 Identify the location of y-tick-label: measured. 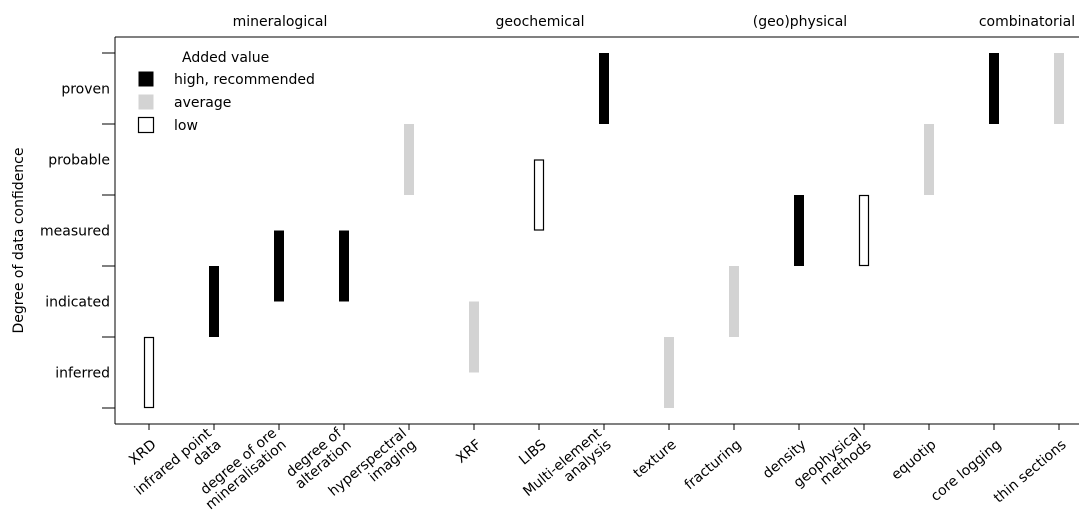
(75, 232).